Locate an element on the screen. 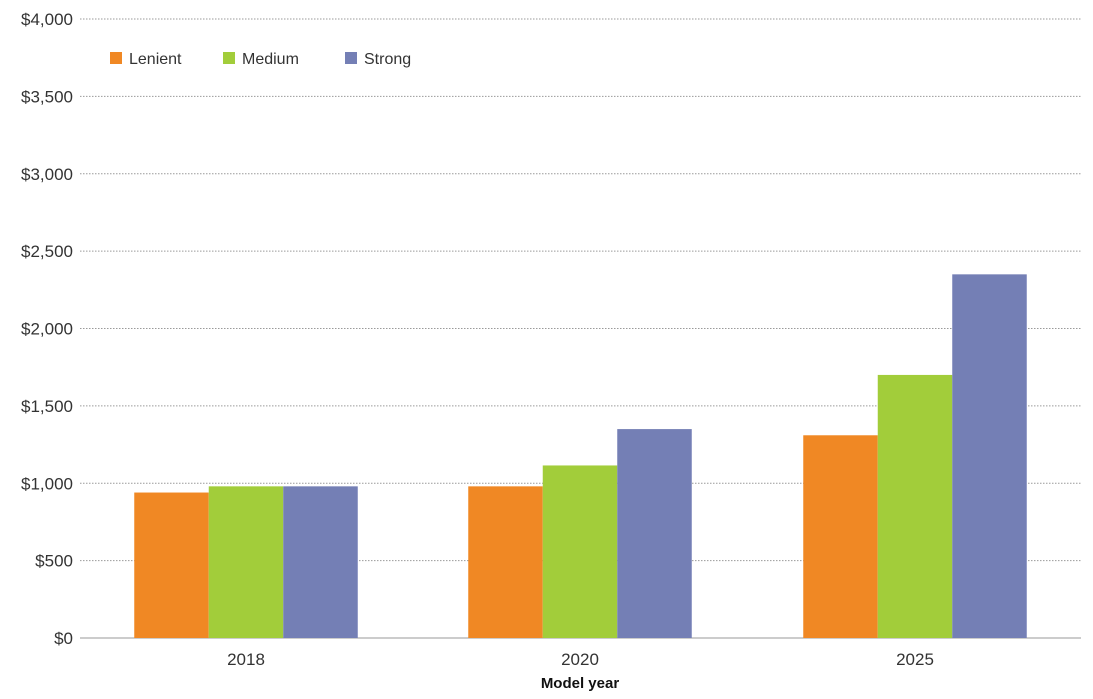  y-tick-label: $2,000 is located at coordinates (47, 329).